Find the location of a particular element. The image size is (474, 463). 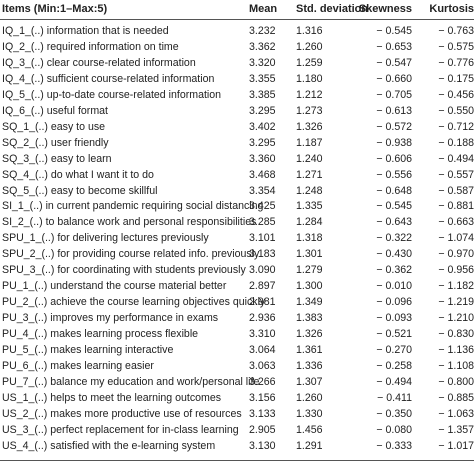

skewness-cell: − 0.010 is located at coordinates (394, 286).